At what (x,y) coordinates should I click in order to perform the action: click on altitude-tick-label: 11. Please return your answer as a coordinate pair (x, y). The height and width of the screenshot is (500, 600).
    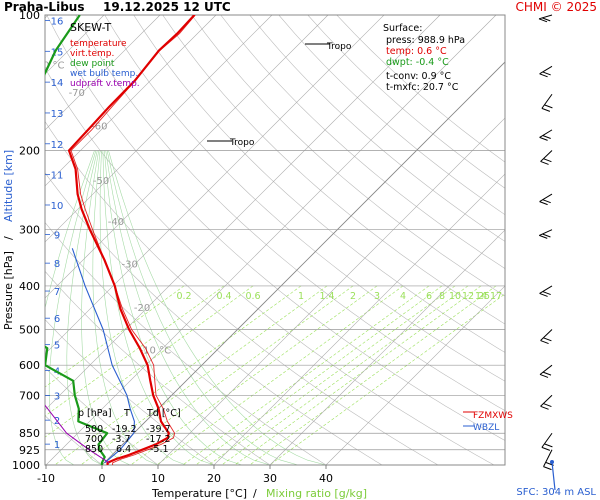
    Looking at the image, I should click on (57, 176).